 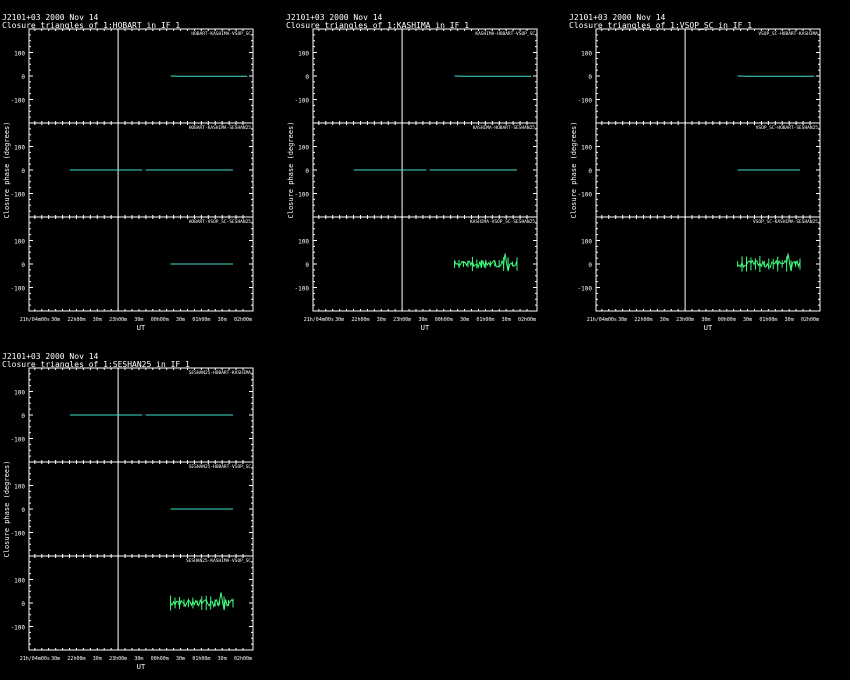 I want to click on triangle-label: SESHAN25-KASHIMA-VSOP_SC, so click(x=218, y=561).